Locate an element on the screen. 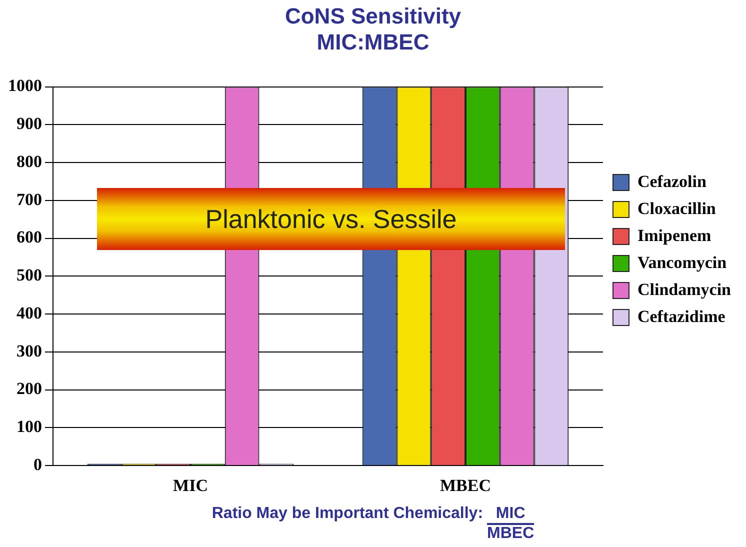 Image resolution: width=746 pixels, height=547 pixels. y-tick-label: 0 is located at coordinates (38, 464).